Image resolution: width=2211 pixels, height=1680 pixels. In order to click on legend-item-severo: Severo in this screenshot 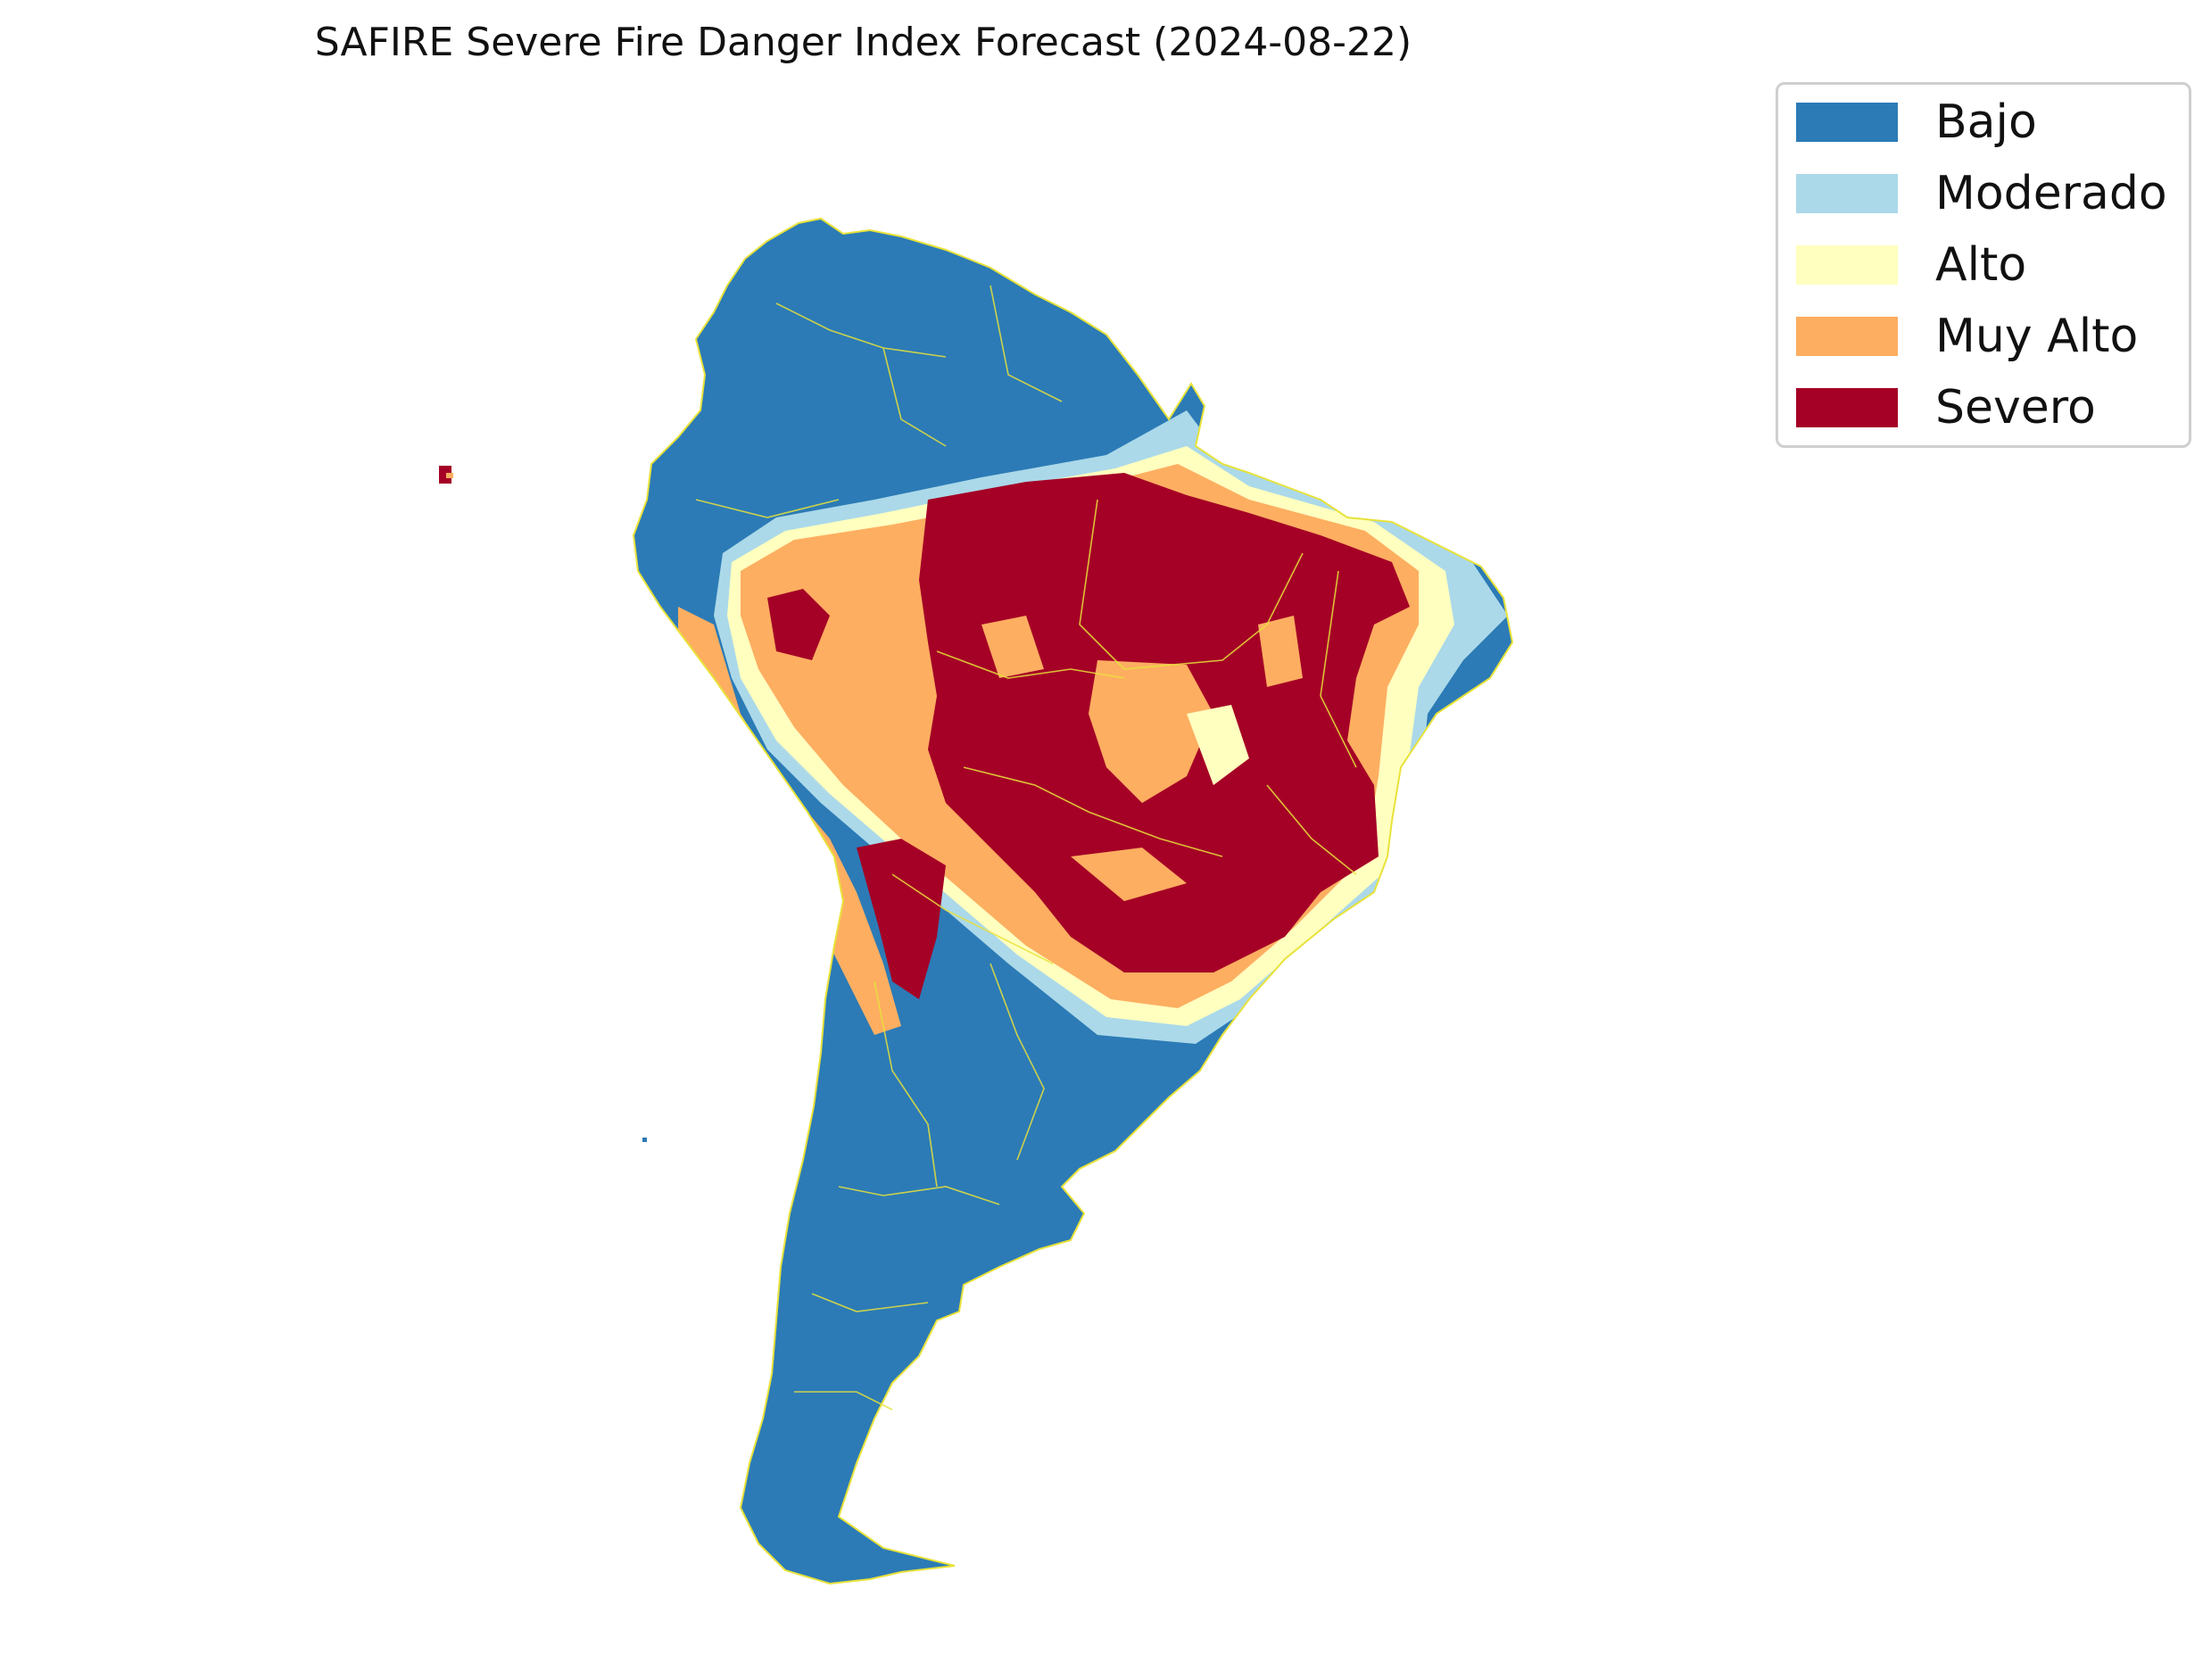, I will do `click(1946, 407)`.